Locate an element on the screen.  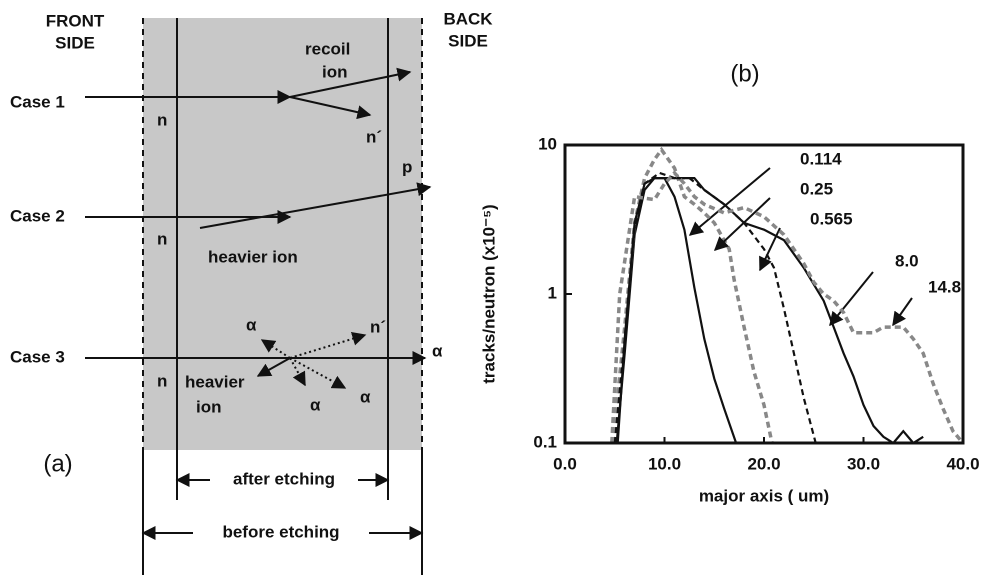
back-side: BACK is located at coordinates (468, 18).